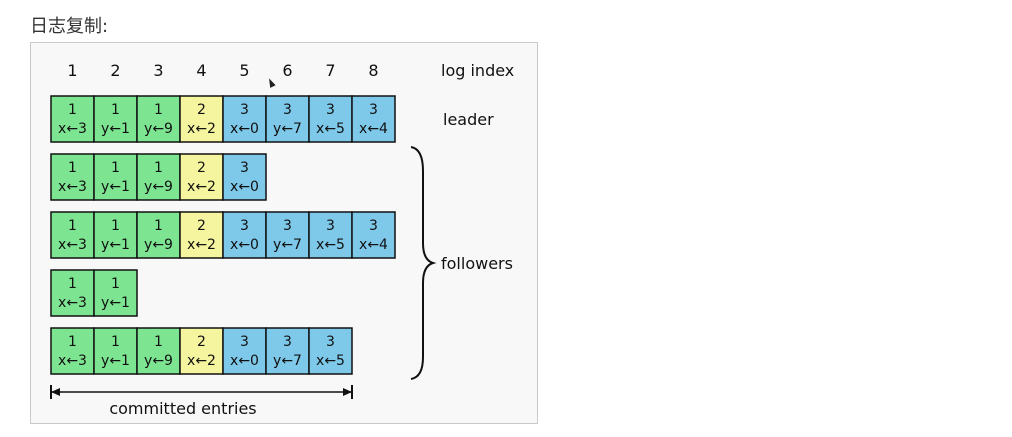  Describe the element at coordinates (158, 70) in the screenshot. I see `log-index-number: 3` at that location.